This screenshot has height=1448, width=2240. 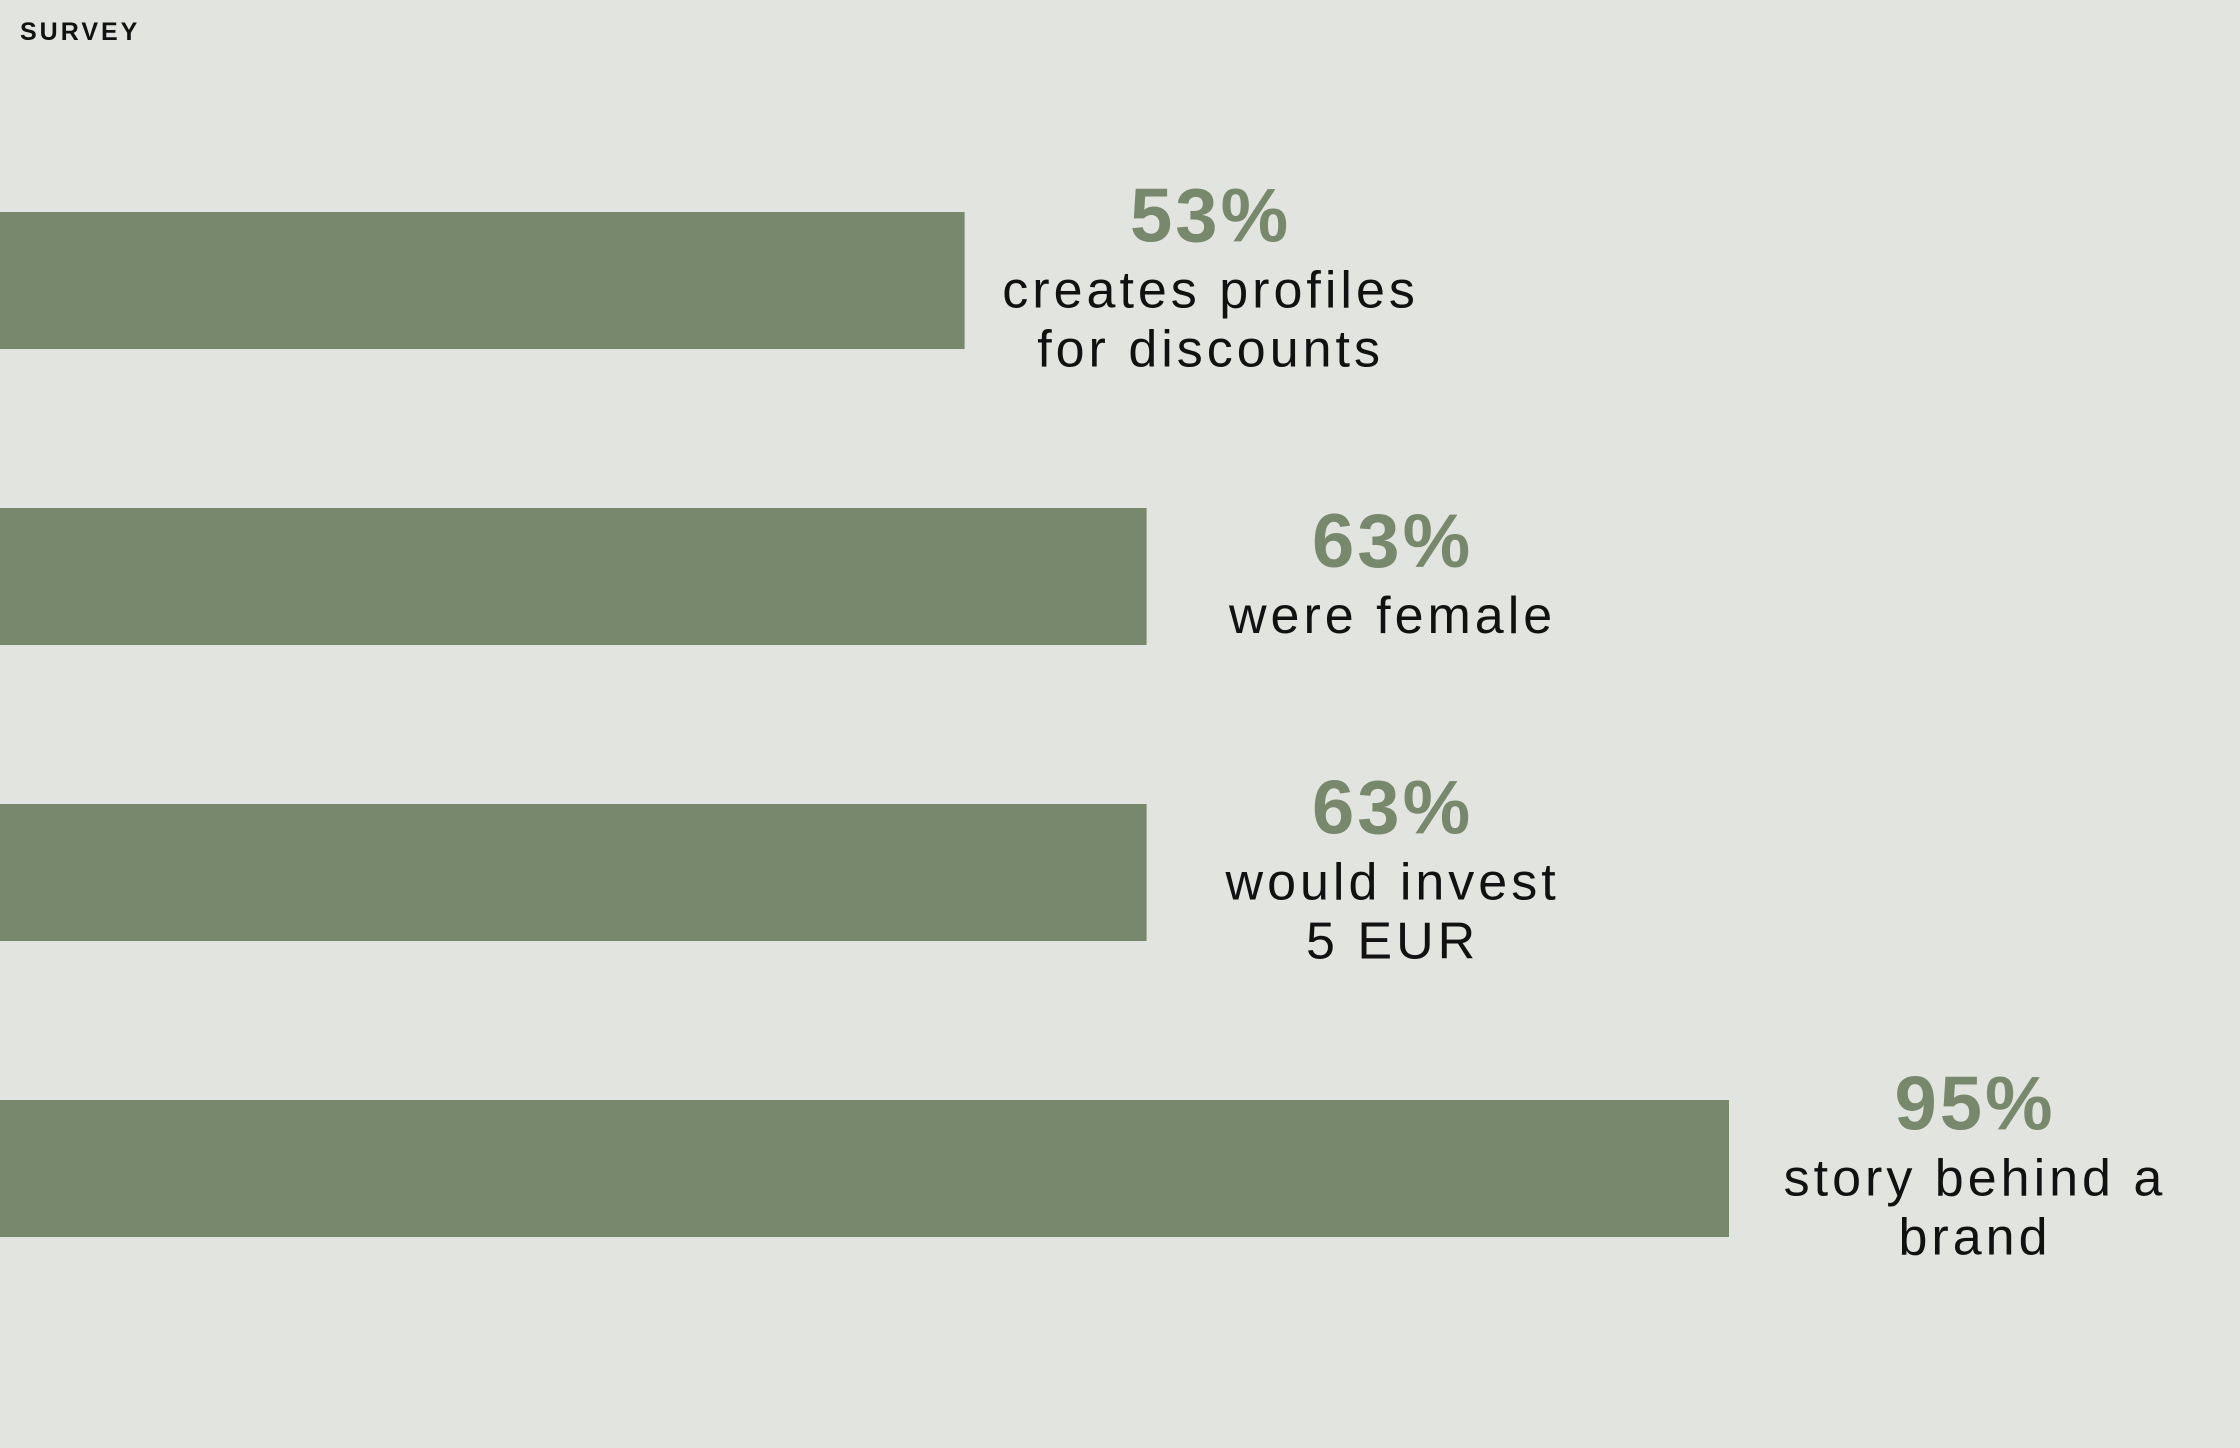 I want to click on category-label-3-line-1: would invest, so click(x=1392, y=883).